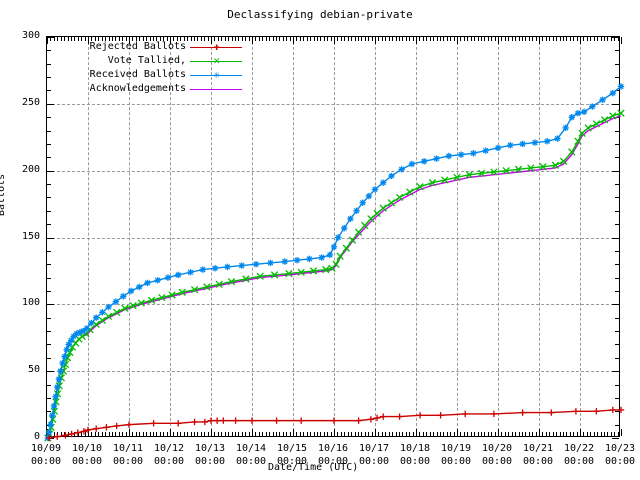 This screenshot has height=480, width=640. What do you see at coordinates (147, 61) in the screenshot?
I see `legend-item: Vote Tallied, ✕` at bounding box center [147, 61].